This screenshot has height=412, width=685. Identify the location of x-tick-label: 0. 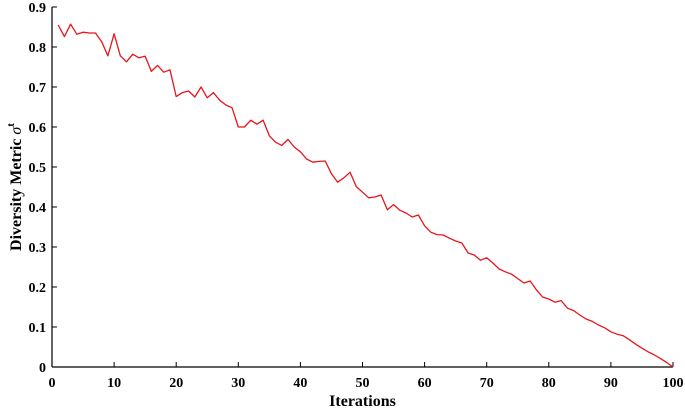
(52, 383).